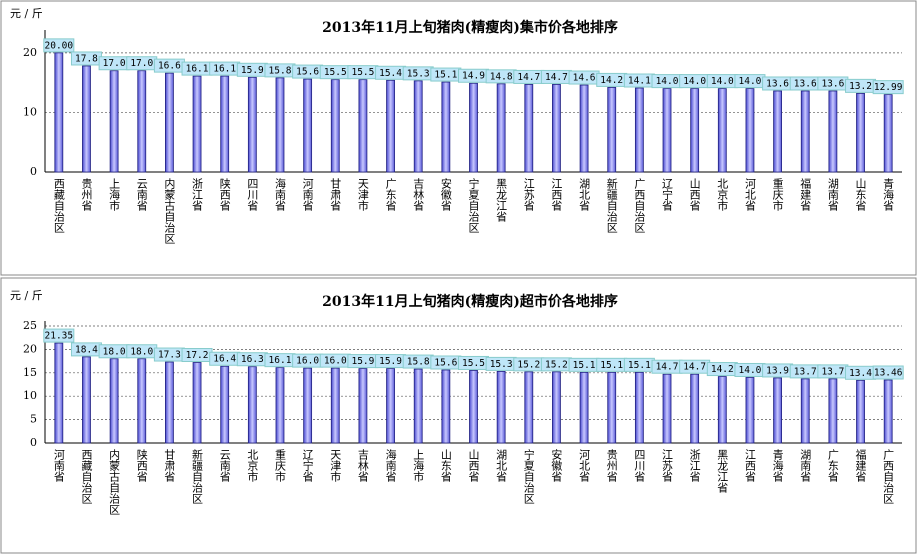 The height and width of the screenshot is (555, 918). Describe the element at coordinates (86, 58) in the screenshot. I see `value-label: 17.8` at that location.